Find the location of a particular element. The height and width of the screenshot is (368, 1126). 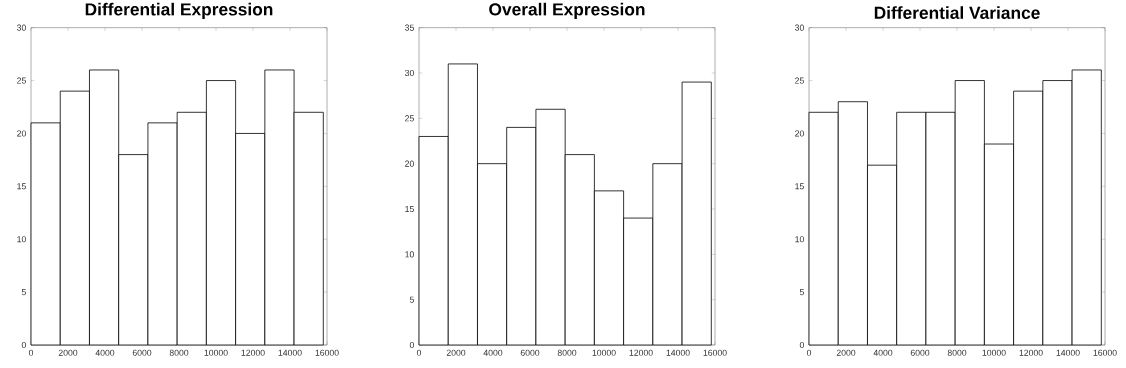

chart-title: Differential Expression is located at coordinates (179, 10).